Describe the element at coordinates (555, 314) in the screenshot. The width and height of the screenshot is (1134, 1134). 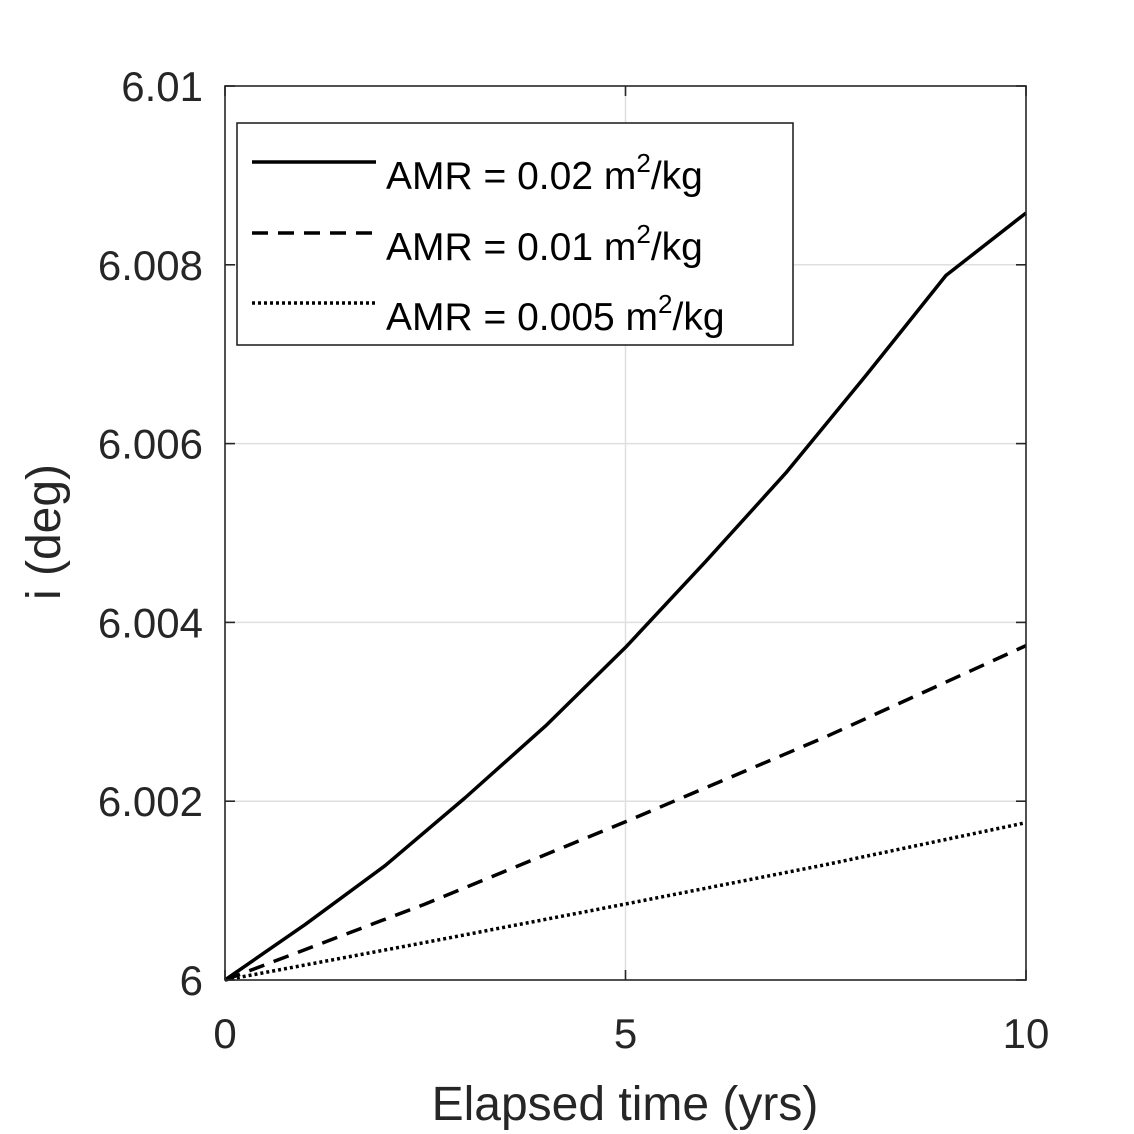
I see `legend-label-3: AMR = 0.005 m2/kg` at that location.